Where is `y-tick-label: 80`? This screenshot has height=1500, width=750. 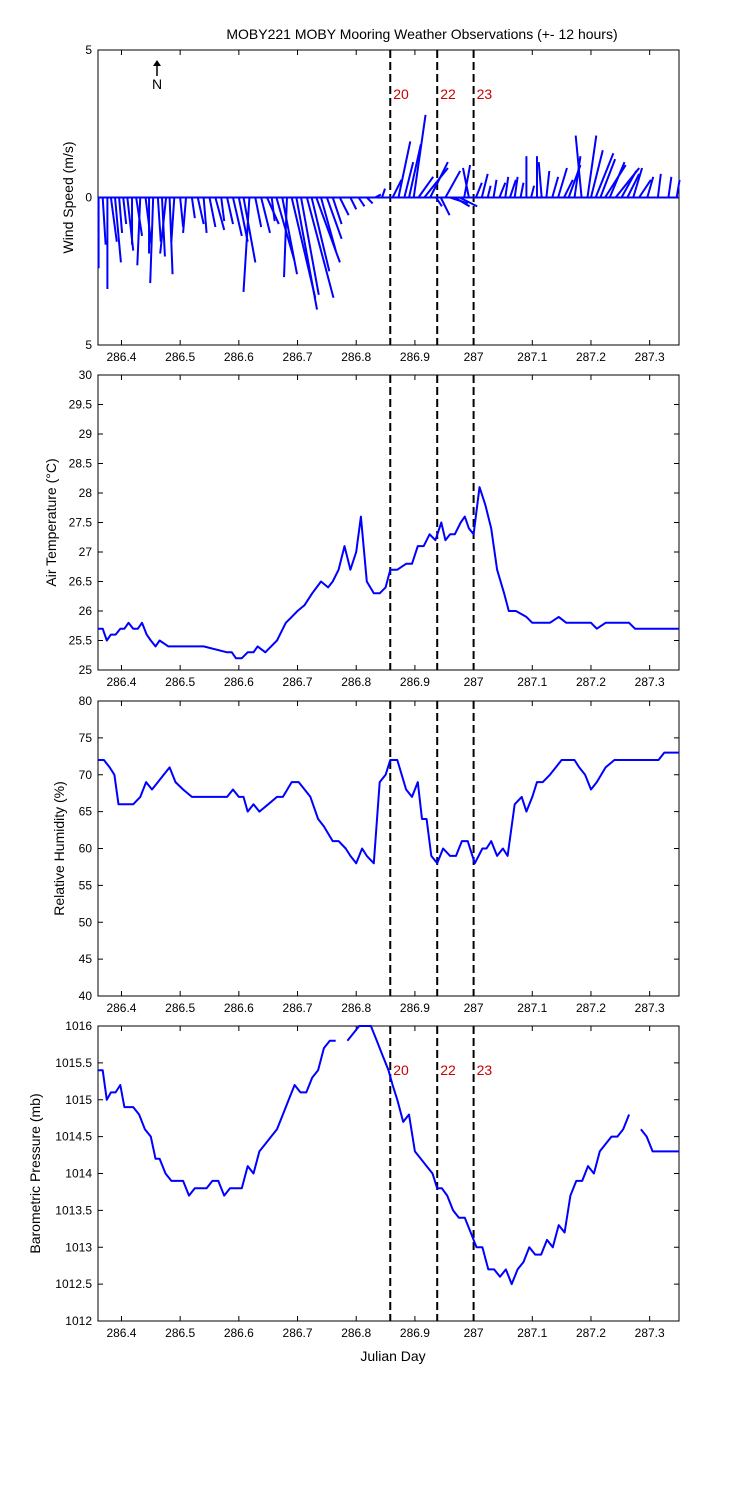 y-tick-label: 80 is located at coordinates (86, 701).